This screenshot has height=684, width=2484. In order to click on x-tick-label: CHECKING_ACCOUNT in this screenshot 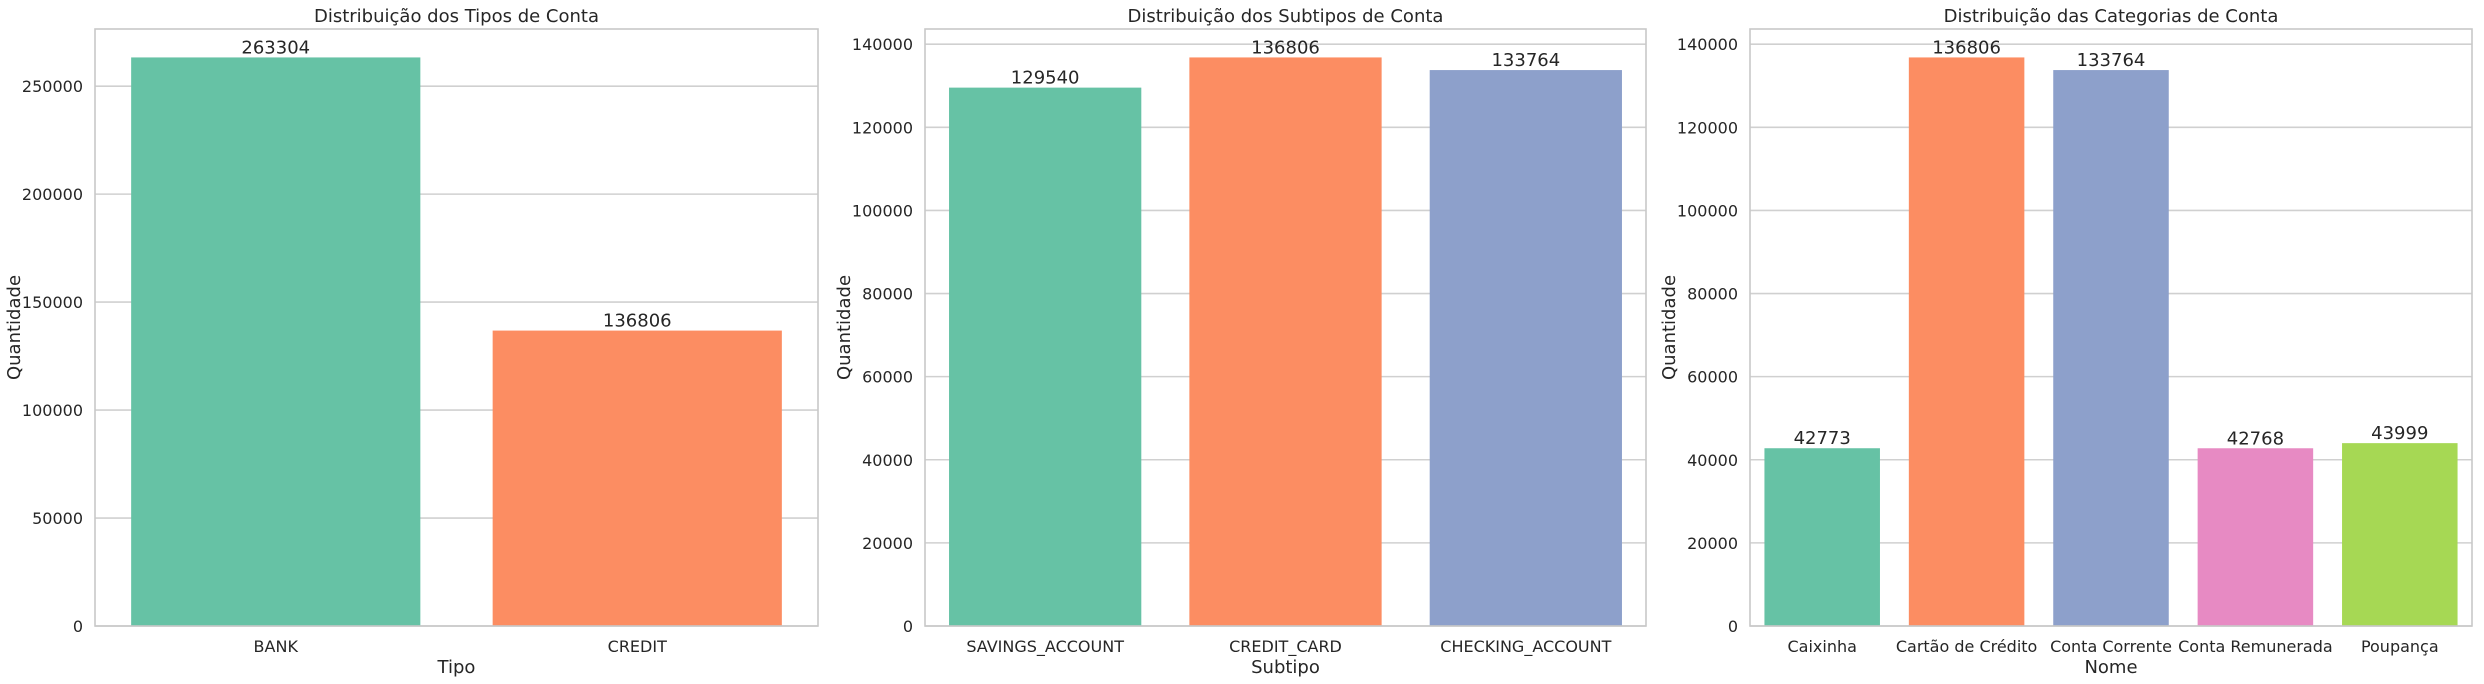, I will do `click(1525, 647)`.